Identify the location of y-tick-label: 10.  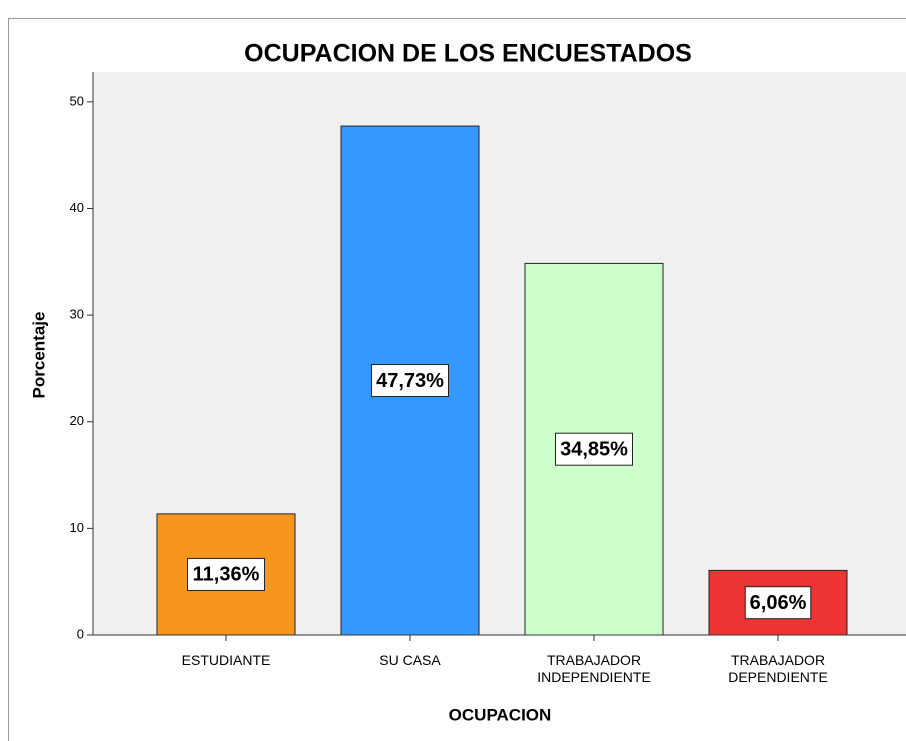
(77, 527).